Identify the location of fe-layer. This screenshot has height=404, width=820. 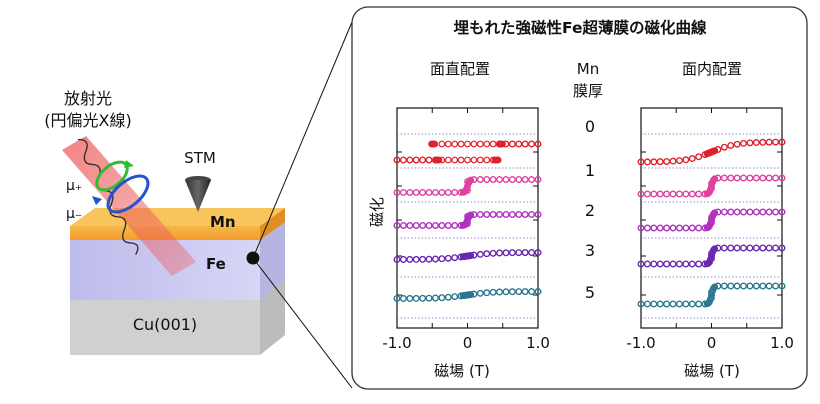
(177, 260).